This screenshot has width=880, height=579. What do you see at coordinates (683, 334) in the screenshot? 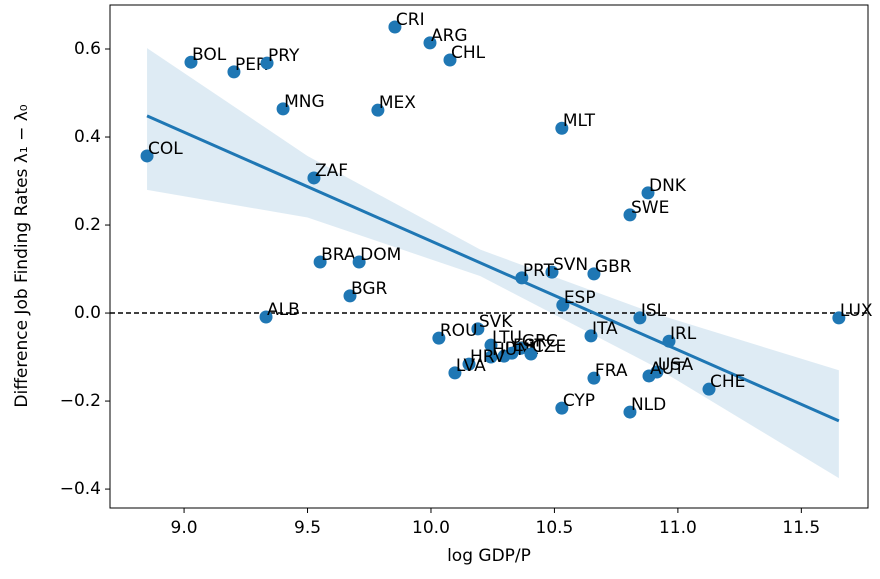
I see `point-label: IRL` at bounding box center [683, 334].